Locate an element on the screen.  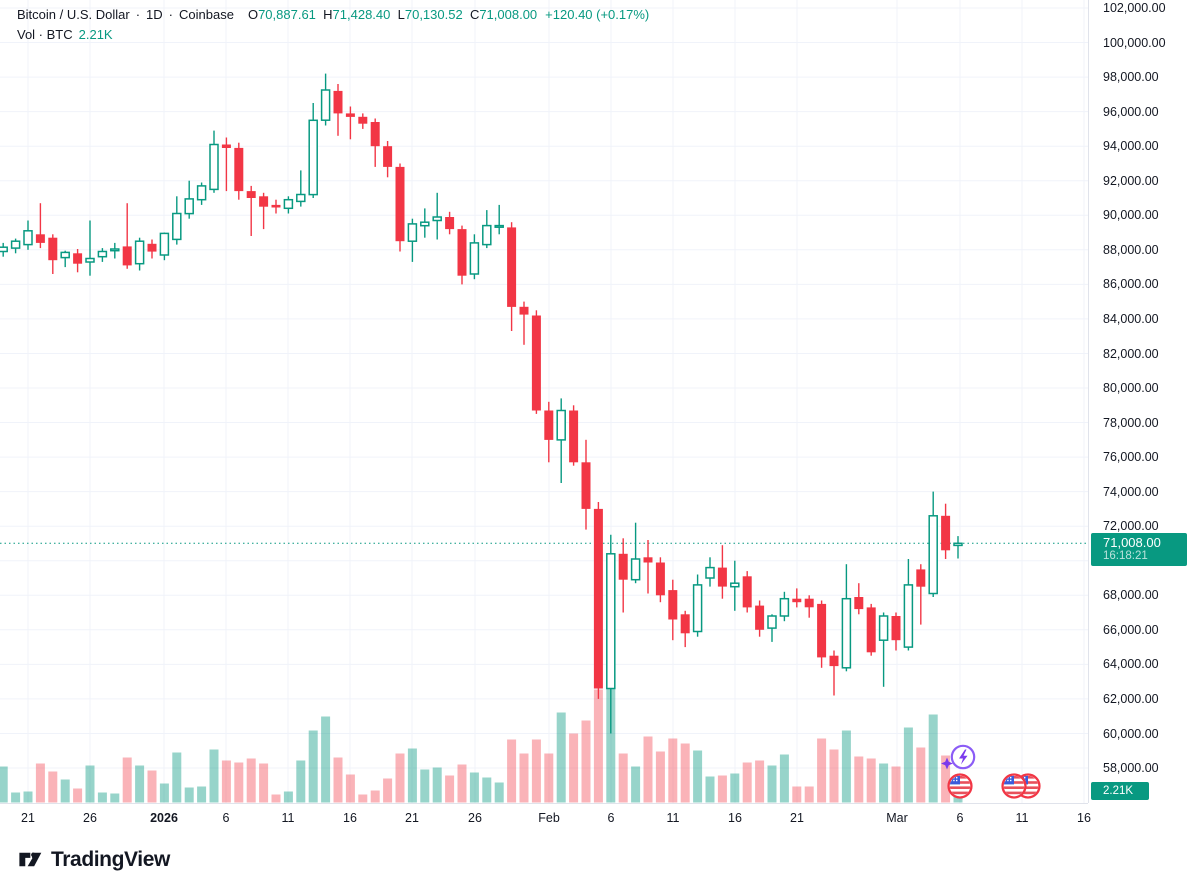
tradingview-logo-text: TradingView is located at coordinates (110, 859).